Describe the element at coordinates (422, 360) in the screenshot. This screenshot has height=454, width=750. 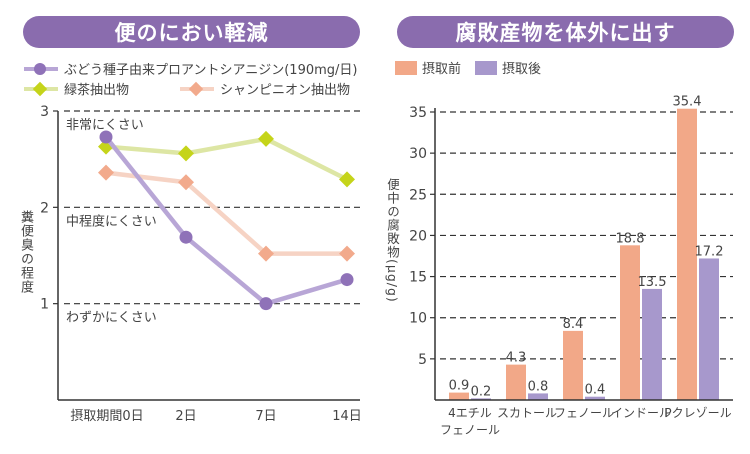
I see `y-tick-label: 5` at that location.